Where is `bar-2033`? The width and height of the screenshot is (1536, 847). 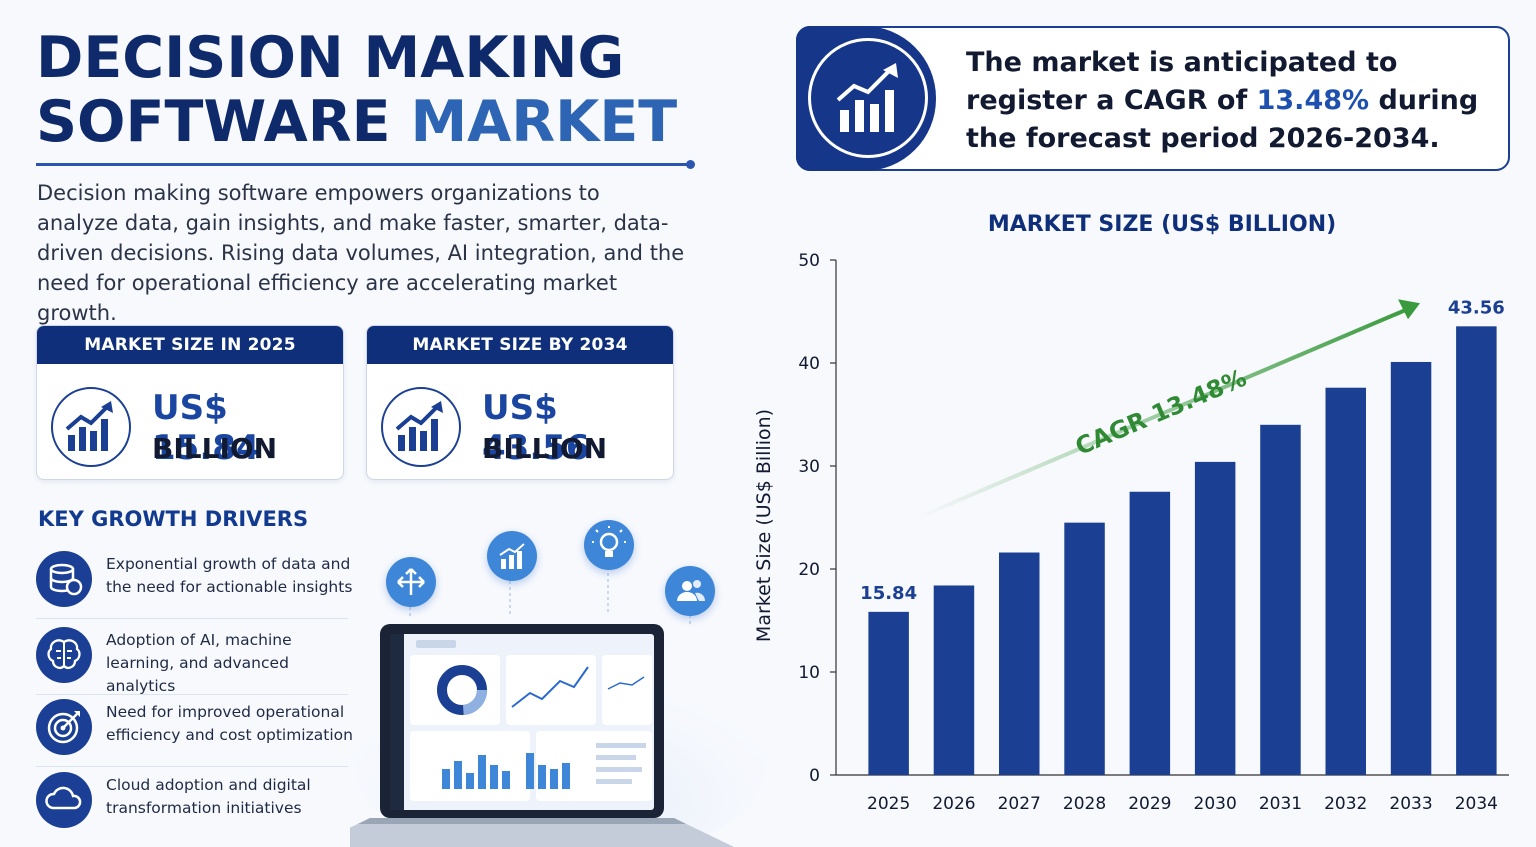
bar-2033 is located at coordinates (1411, 568).